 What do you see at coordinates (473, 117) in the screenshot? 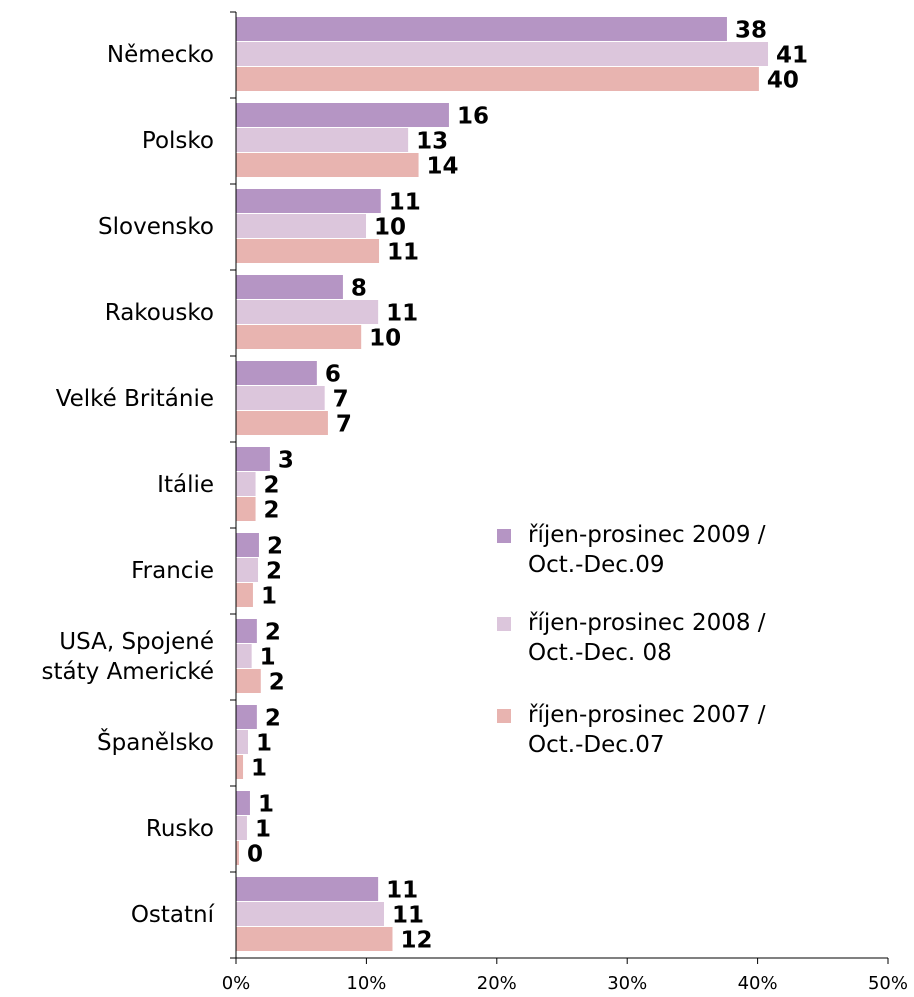
I see `value-label: 16` at bounding box center [473, 117].